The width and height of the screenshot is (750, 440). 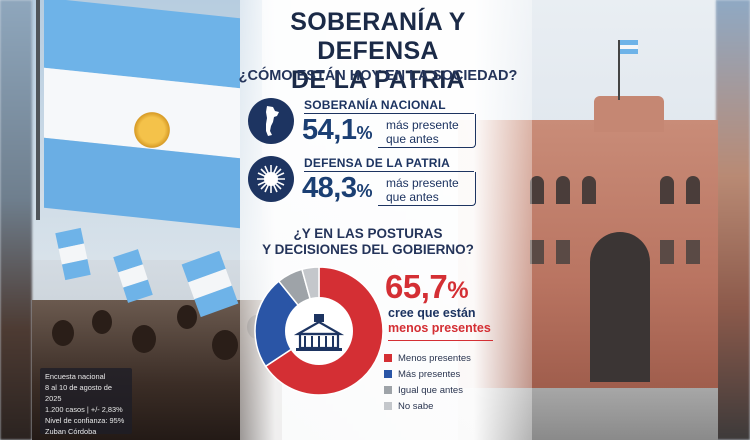 I want to click on legend-item: No sabe, so click(x=449, y=406).